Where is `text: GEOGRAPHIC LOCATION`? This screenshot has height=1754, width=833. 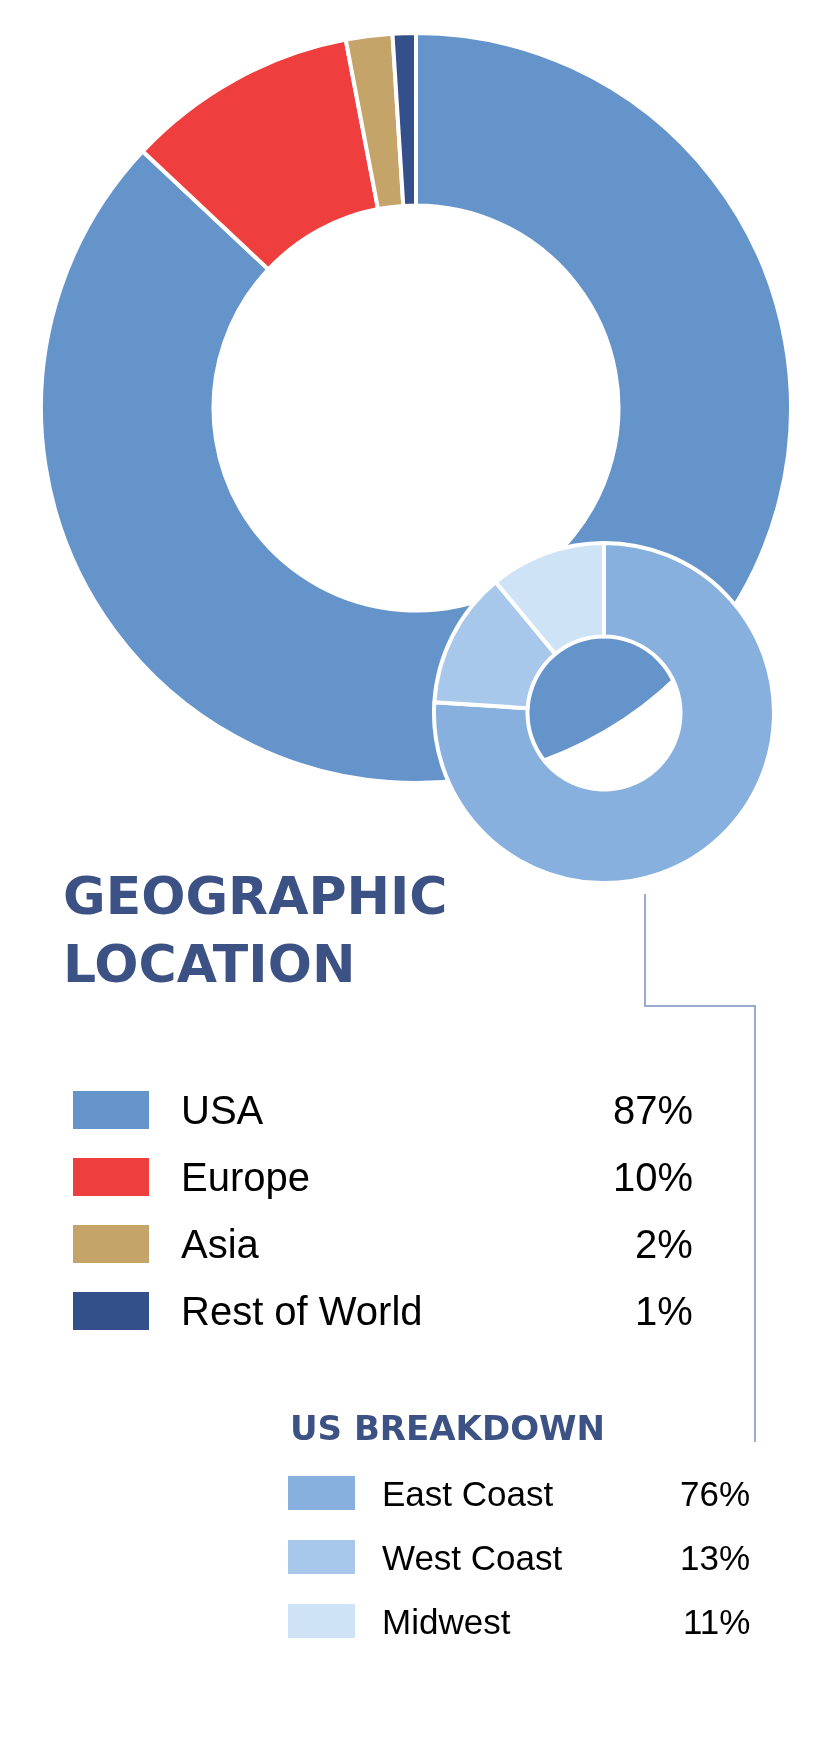
text: GEOGRAPHIC LOCATION is located at coordinates (255, 930).